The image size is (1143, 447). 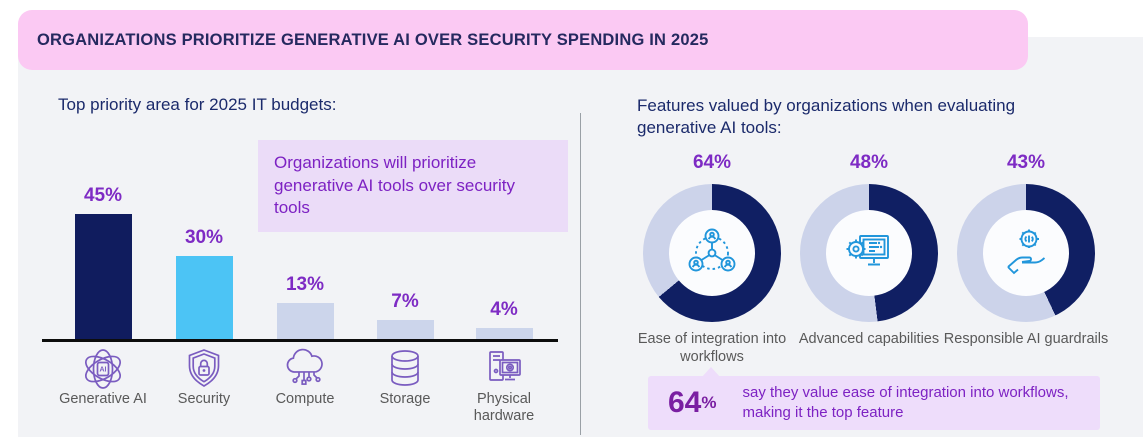 What do you see at coordinates (685, 402) in the screenshot?
I see `highlight-value: 64` at bounding box center [685, 402].